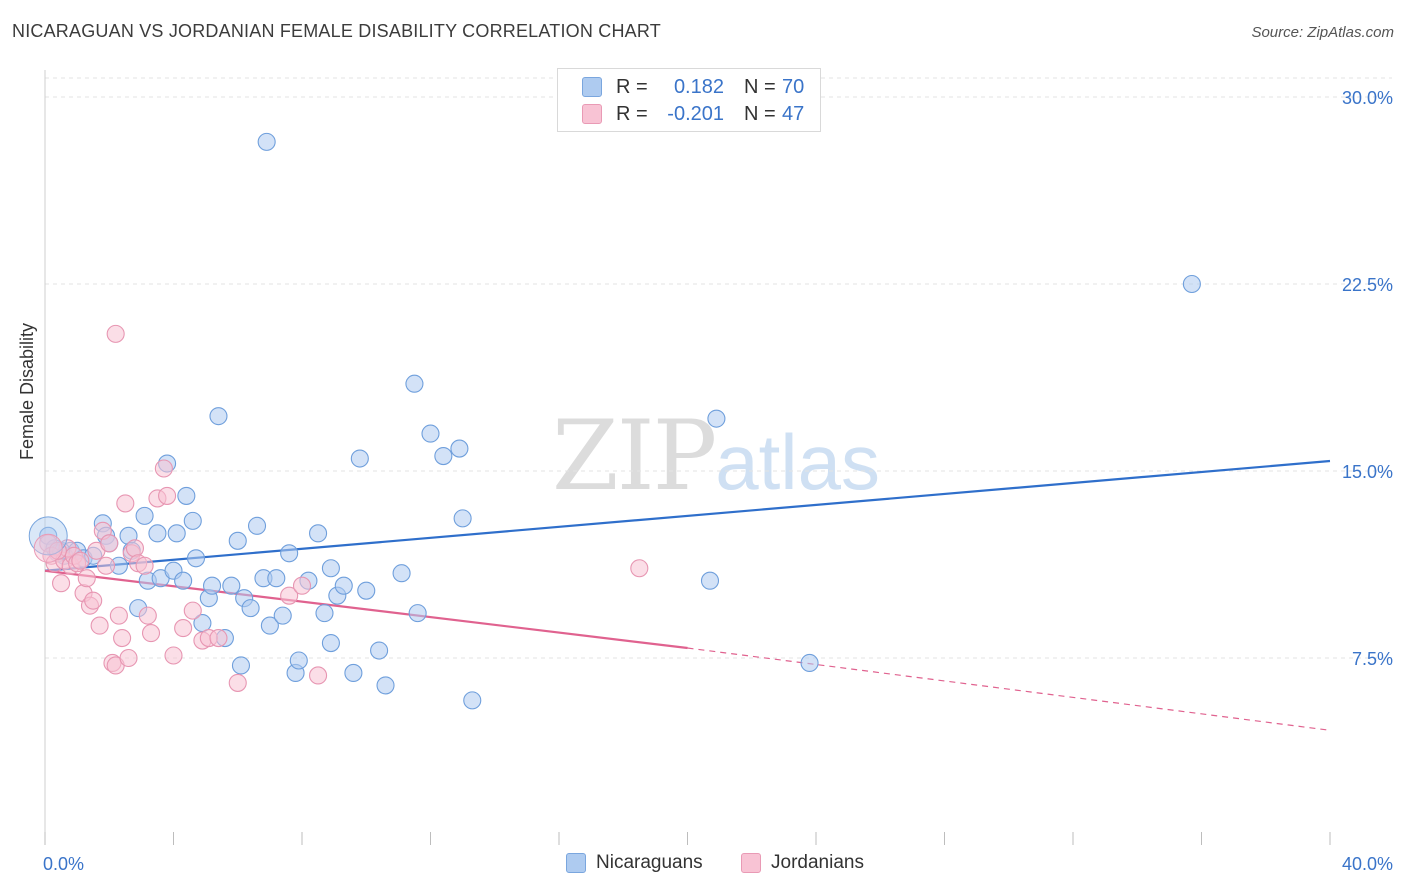 The image size is (1406, 892). What do you see at coordinates (1372, 659) in the screenshot?
I see `y-tick-label: 7.5%` at bounding box center [1372, 659].